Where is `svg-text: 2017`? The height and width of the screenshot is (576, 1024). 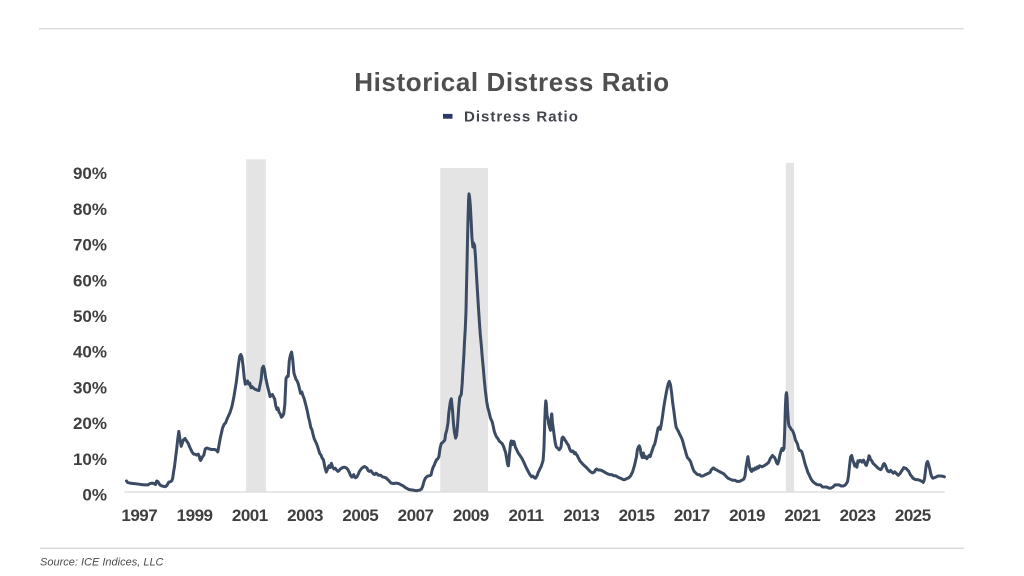
svg-text: 2017 is located at coordinates (692, 515).